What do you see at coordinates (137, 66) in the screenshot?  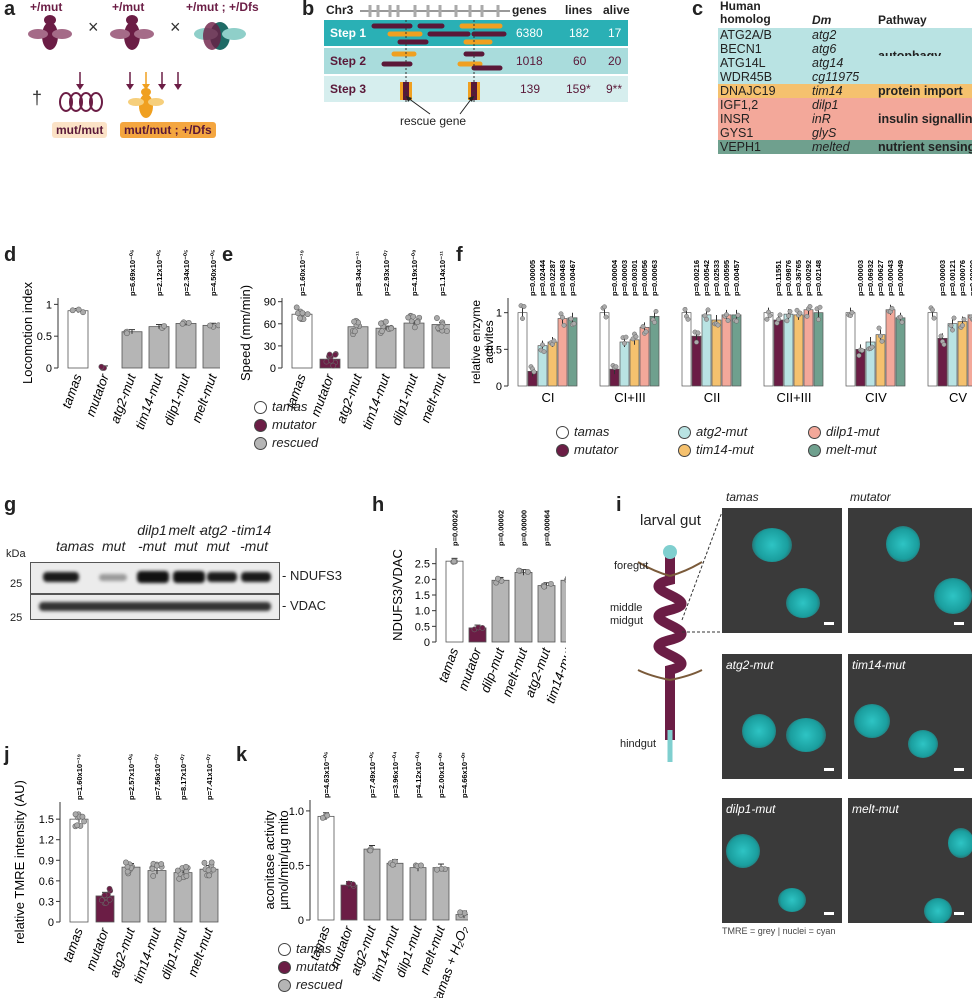 I see `cross-diagram` at bounding box center [137, 66].